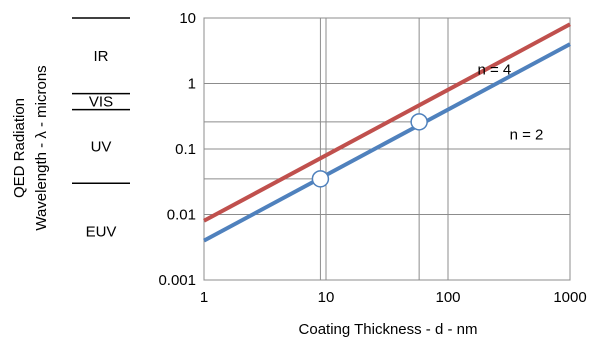  What do you see at coordinates (192, 84) in the screenshot?
I see `y-tick-label: 1` at bounding box center [192, 84].